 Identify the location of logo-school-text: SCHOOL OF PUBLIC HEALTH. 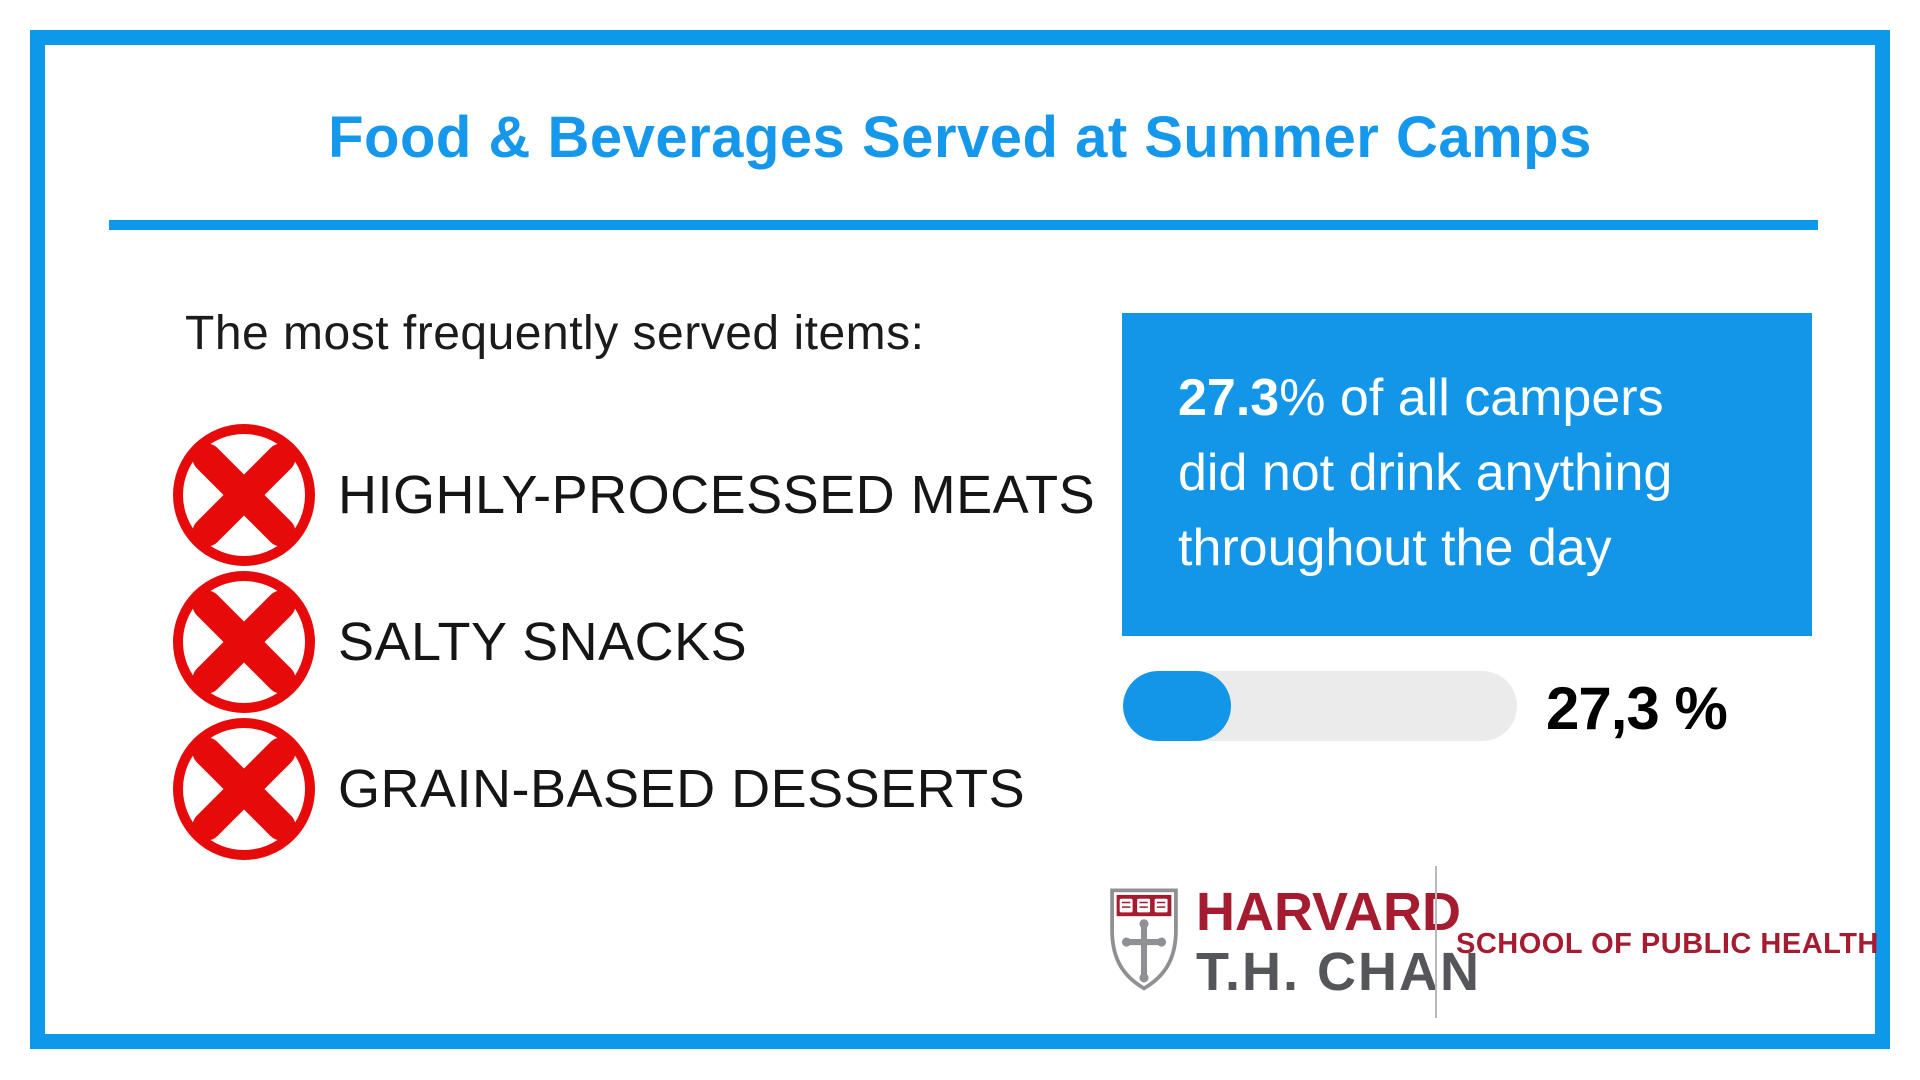
(1667, 944).